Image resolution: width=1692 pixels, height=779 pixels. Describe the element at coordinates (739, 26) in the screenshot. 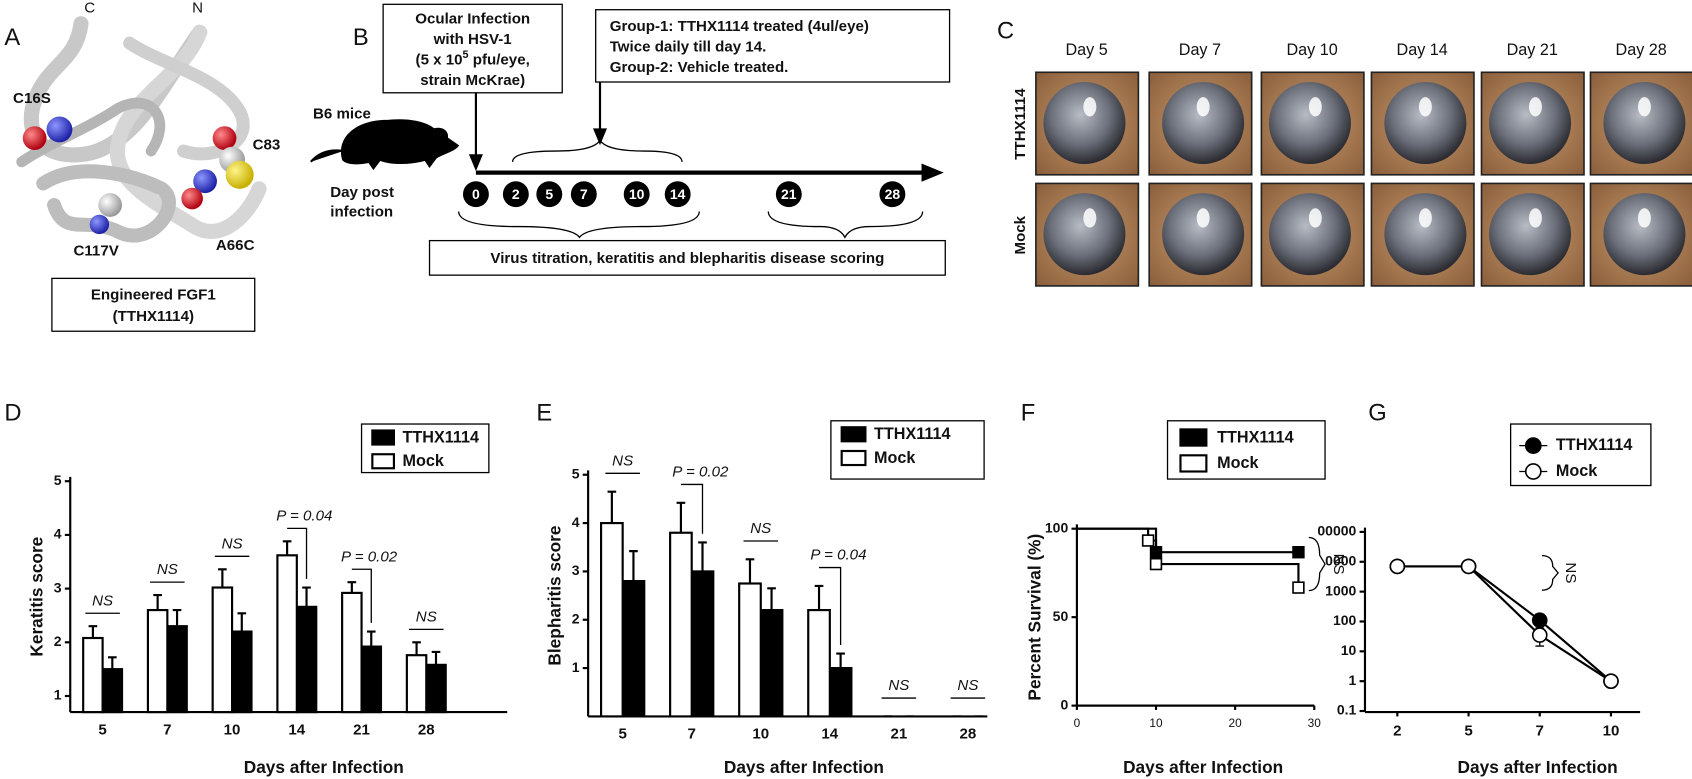

I see `treatment-text: Group-1: TTHX1114 treated (4ul/eye)` at that location.